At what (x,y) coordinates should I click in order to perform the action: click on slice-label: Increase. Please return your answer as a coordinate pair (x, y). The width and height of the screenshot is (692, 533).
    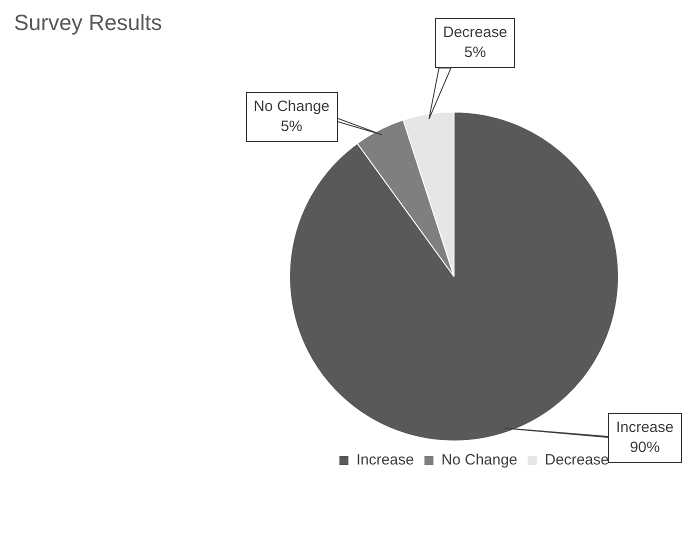
    Looking at the image, I should click on (645, 427).